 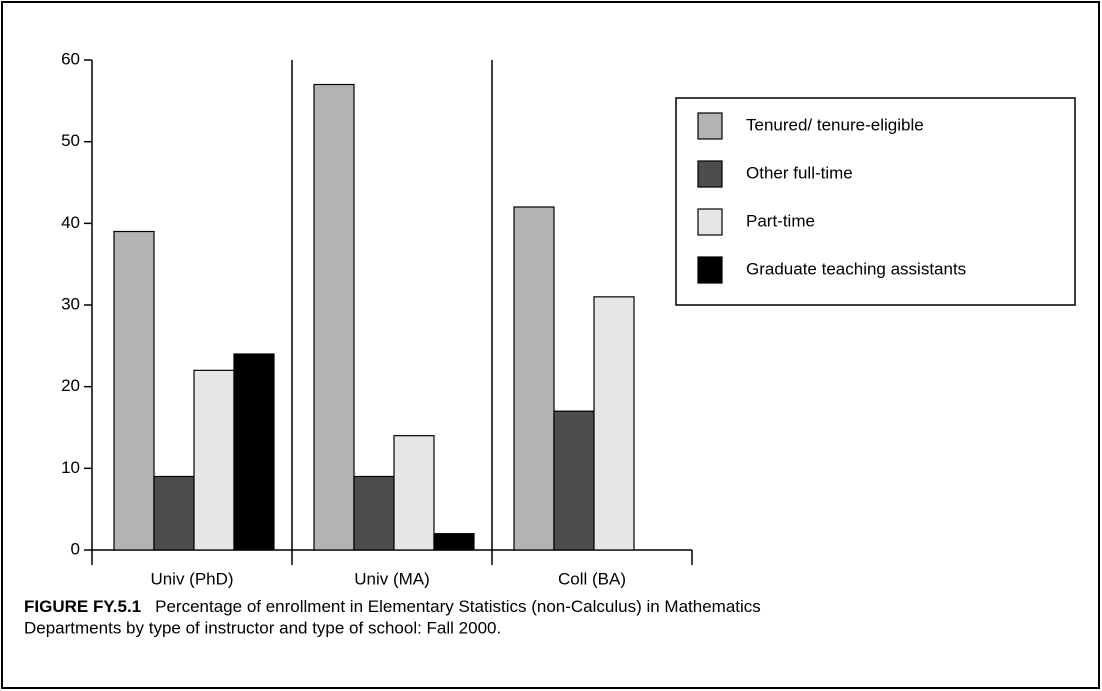 What do you see at coordinates (875, 201) in the screenshot?
I see `legend-box` at bounding box center [875, 201].